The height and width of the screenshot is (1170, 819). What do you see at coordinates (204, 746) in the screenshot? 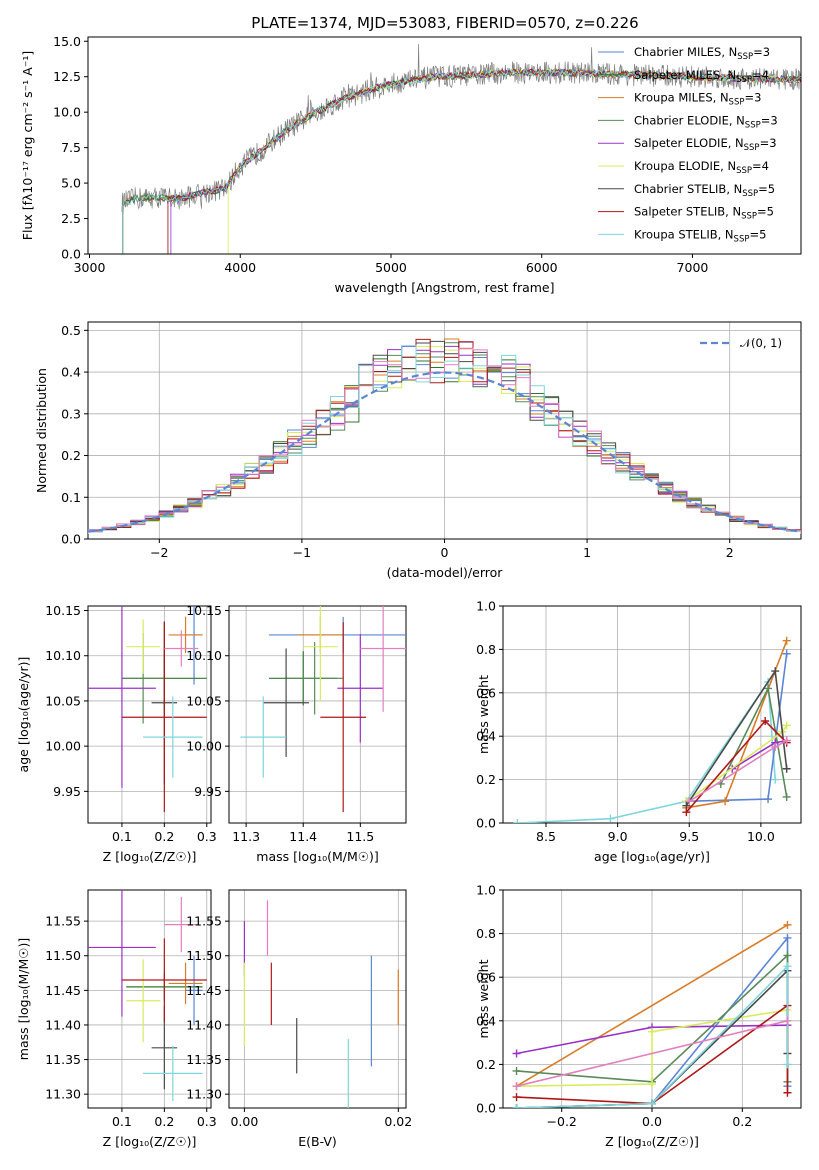
I see `y-tick-label: 10.00` at bounding box center [204, 746].